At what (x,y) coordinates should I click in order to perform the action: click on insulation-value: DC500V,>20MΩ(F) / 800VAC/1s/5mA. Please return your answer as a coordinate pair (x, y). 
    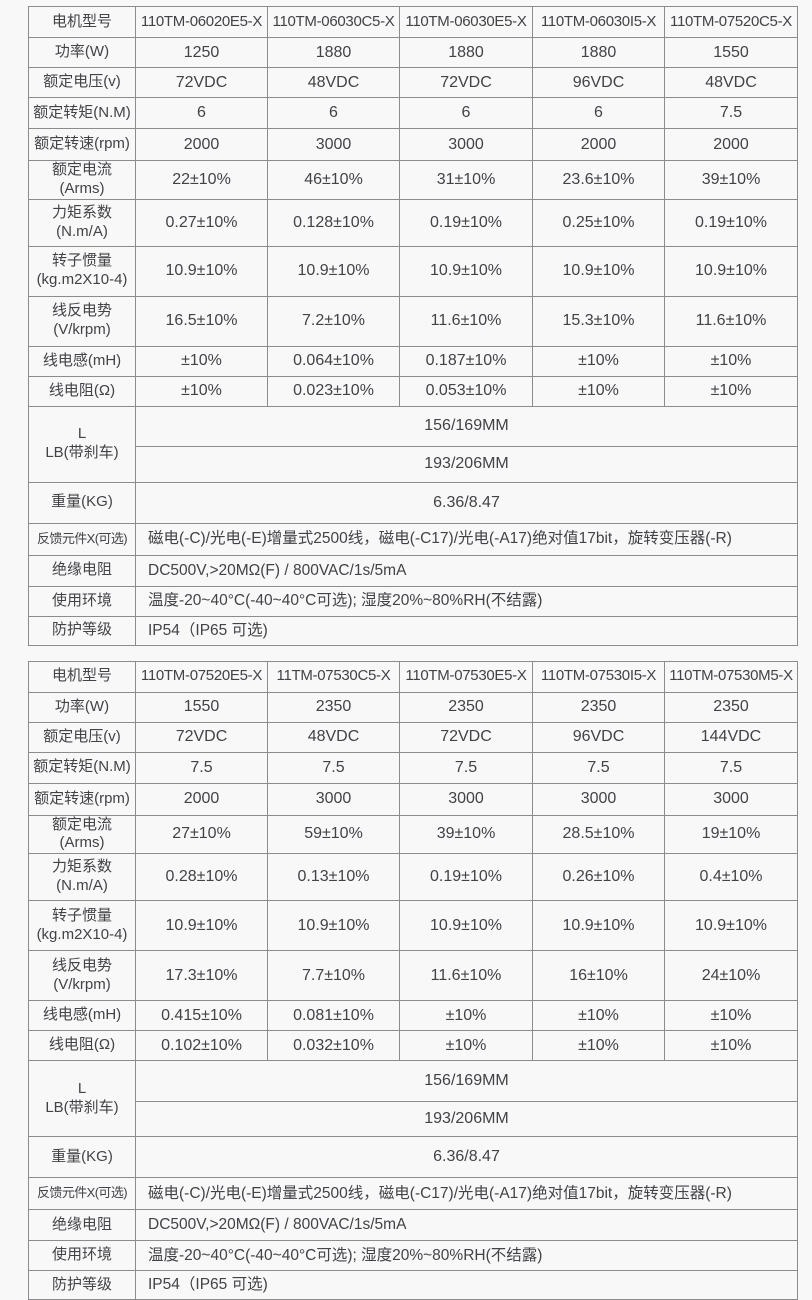
    Looking at the image, I should click on (467, 570).